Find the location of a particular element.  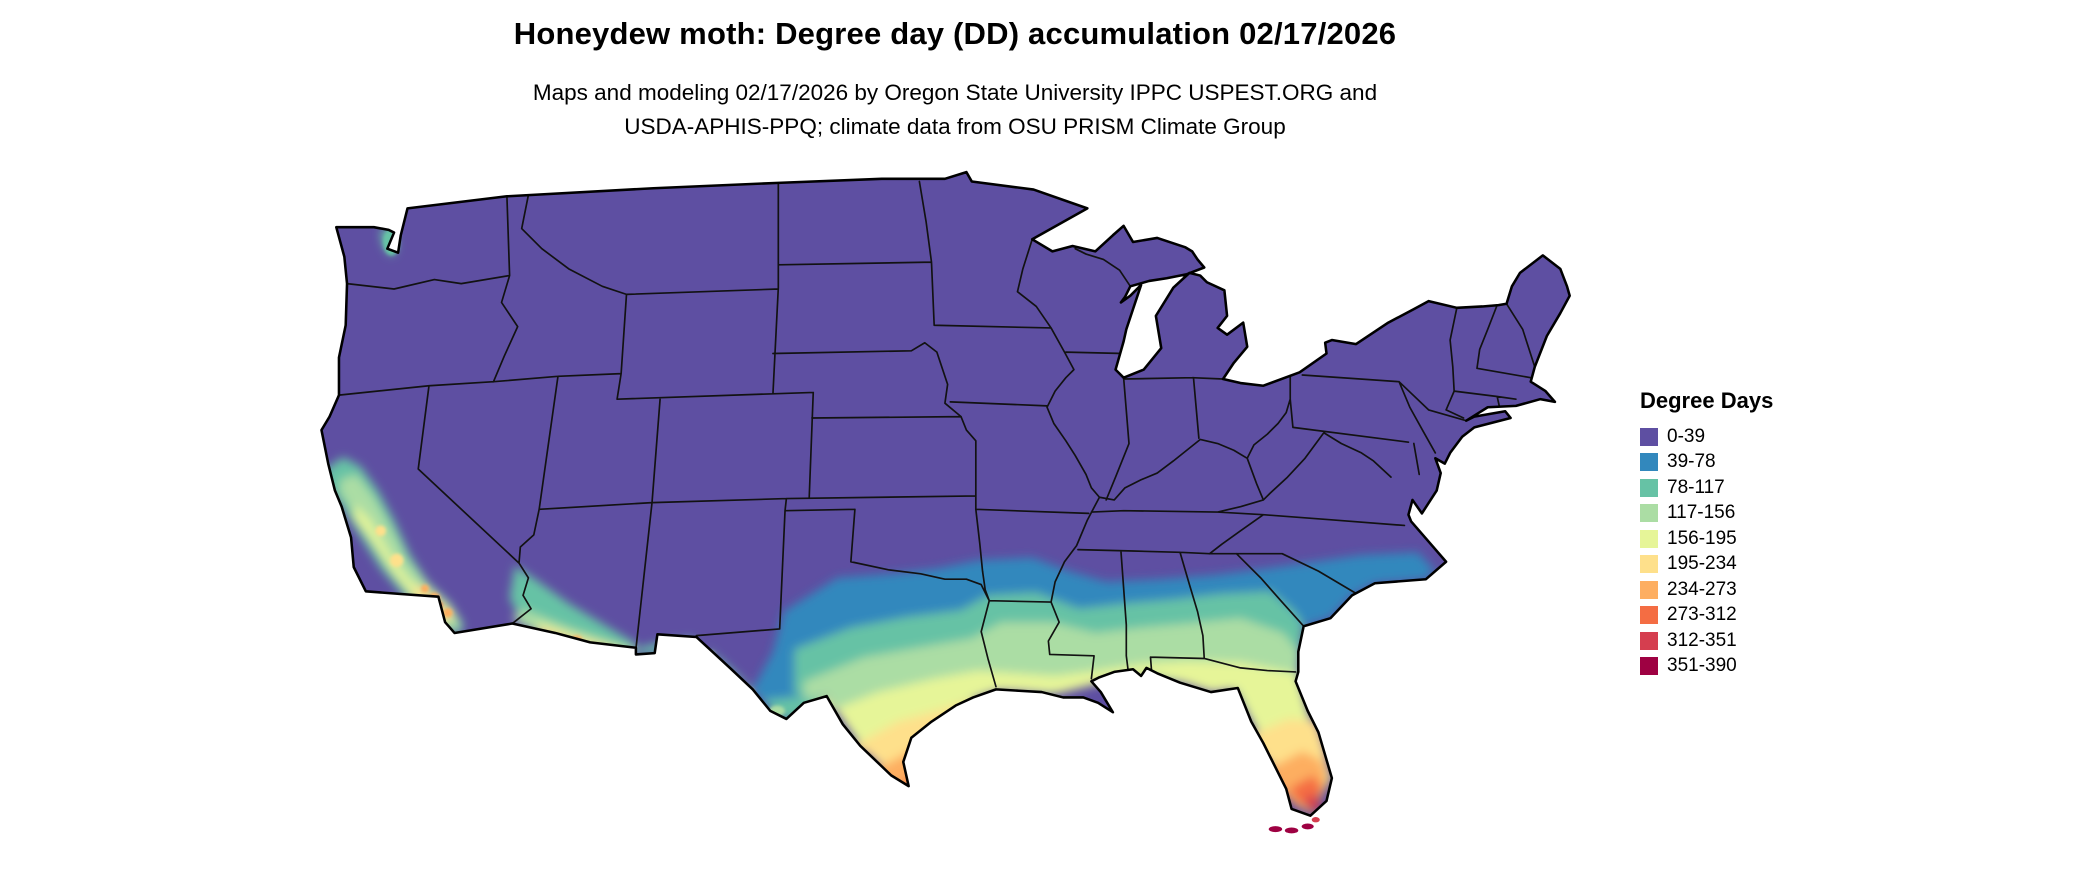

legend-item: 156-195 is located at coordinates (1706, 539).